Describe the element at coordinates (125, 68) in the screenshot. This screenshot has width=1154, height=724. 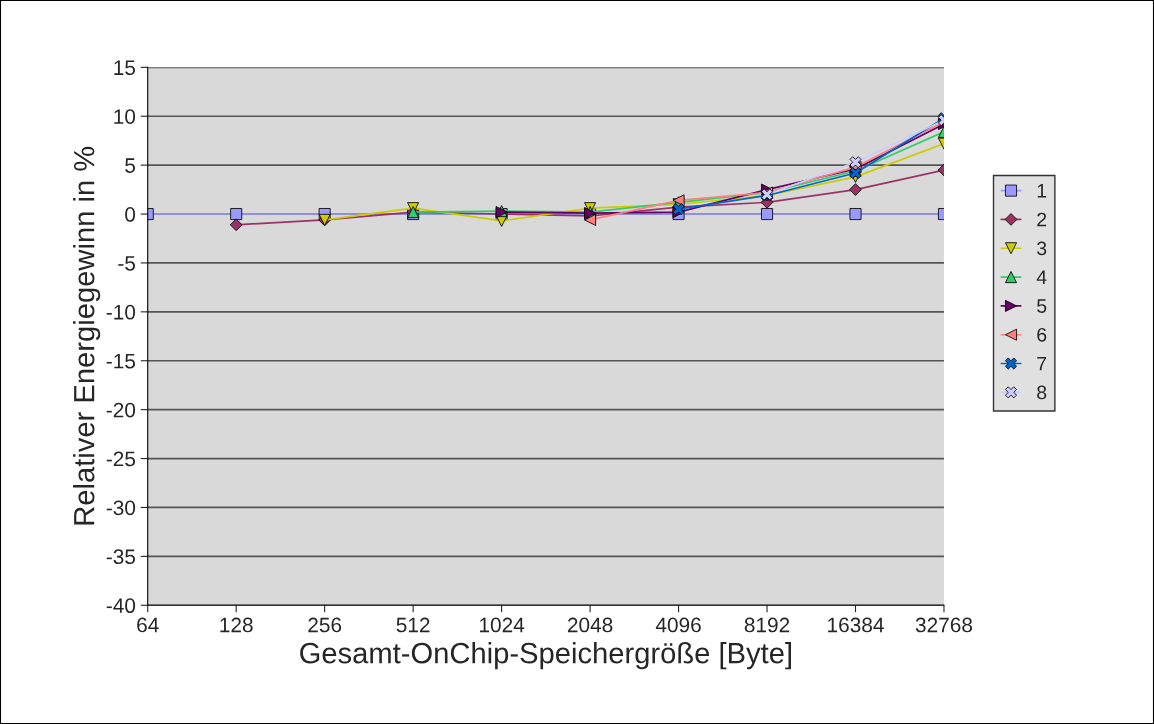
I see `y-tick-label: 15` at that location.